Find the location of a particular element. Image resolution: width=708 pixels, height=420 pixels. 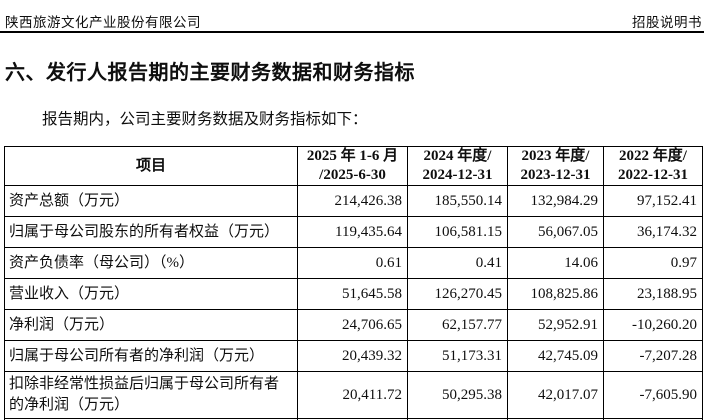

row-value: 97,152.41 is located at coordinates (653, 201).